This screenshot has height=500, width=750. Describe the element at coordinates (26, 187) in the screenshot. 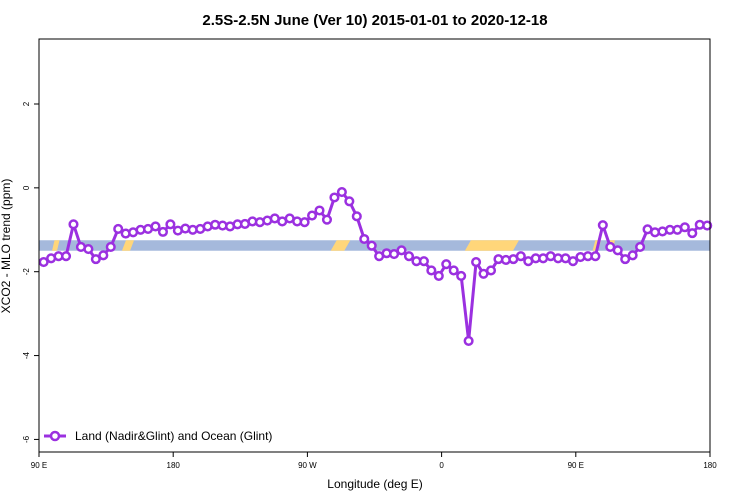

I see `y-tick-label: 0` at that location.